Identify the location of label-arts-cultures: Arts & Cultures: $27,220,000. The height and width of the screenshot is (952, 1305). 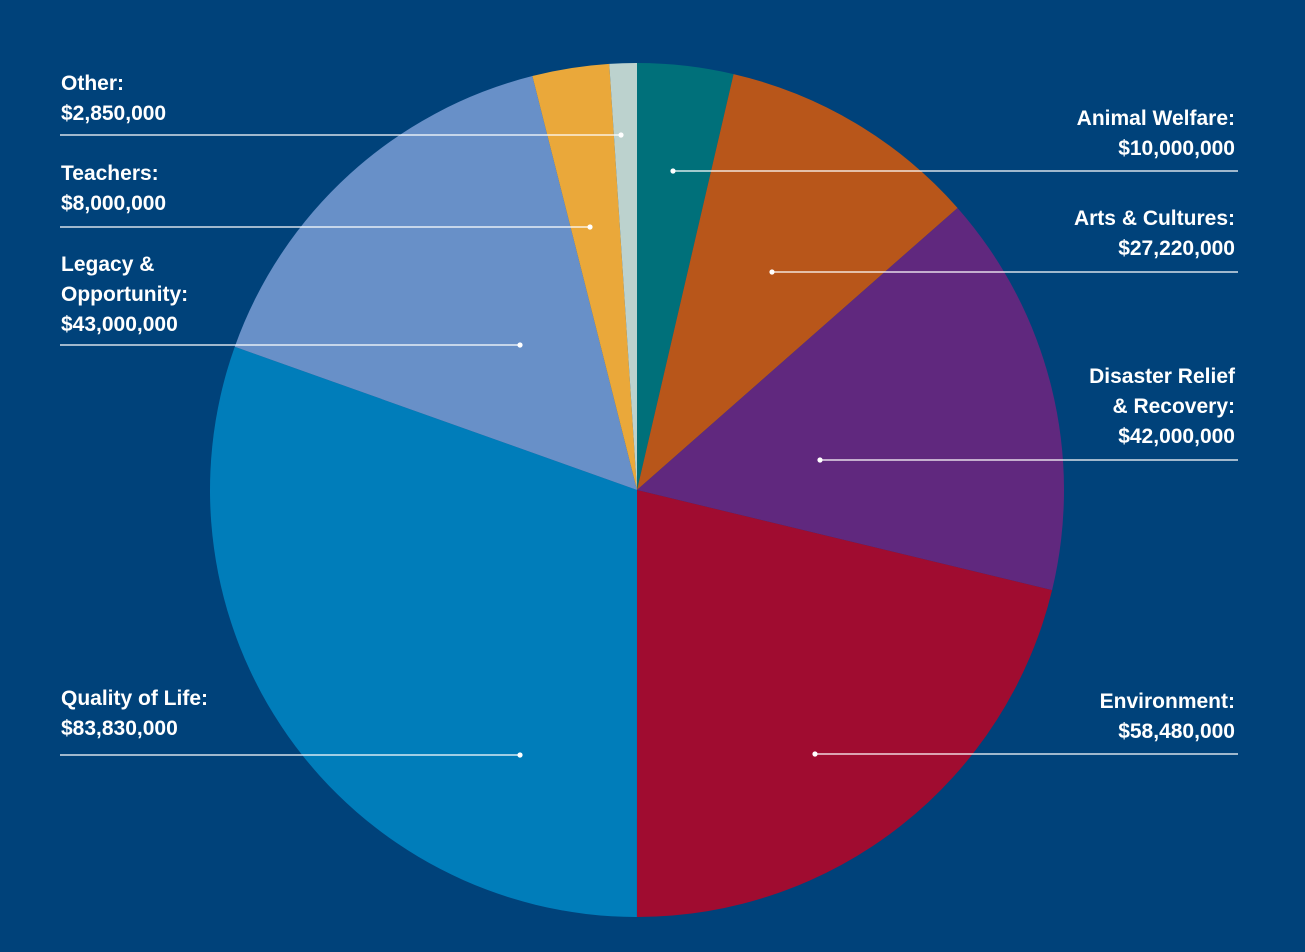
(1154, 234).